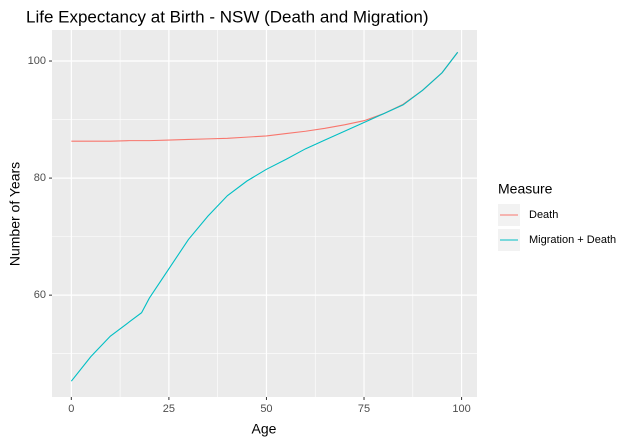  I want to click on y-tick-label: 100, so click(37, 61).